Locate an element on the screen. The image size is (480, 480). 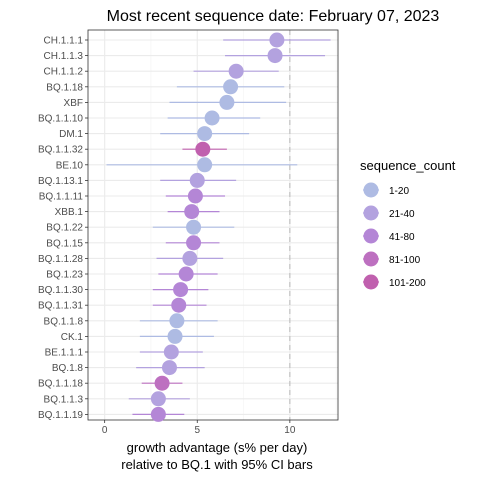
y-tick-label: BQ.1.1.31 is located at coordinates (60, 306).